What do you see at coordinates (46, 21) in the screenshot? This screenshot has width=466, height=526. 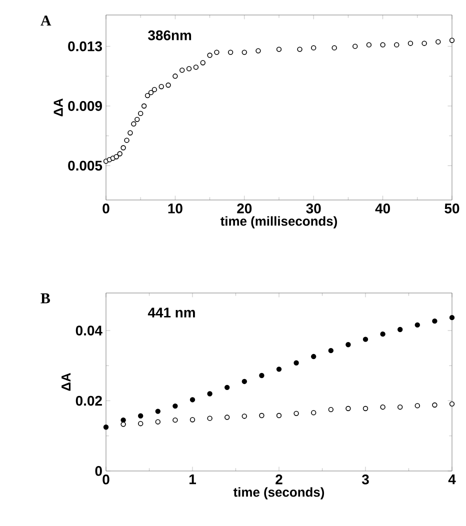 I see `text: A` at bounding box center [46, 21].